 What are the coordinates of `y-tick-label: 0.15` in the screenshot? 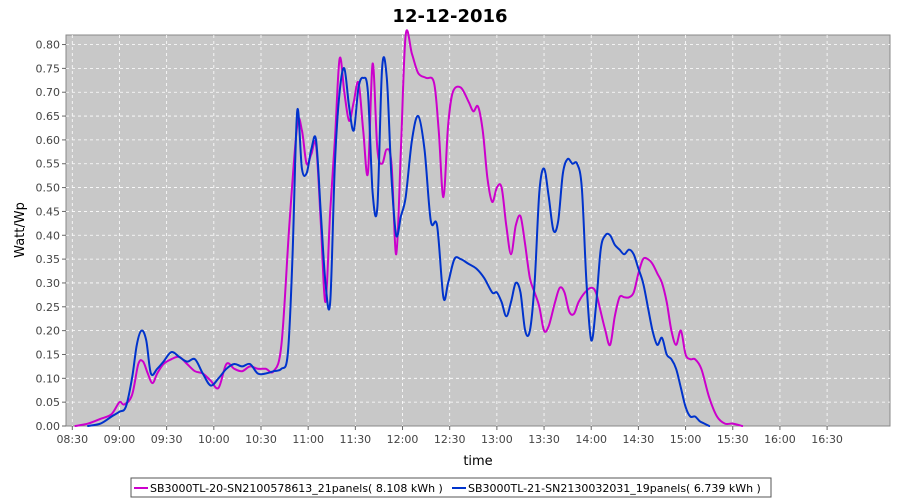 It's located at (48, 354).